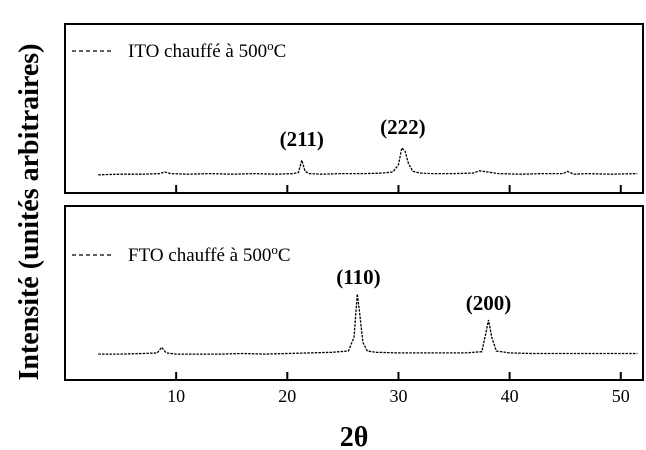 This screenshot has height=450, width=646. I want to click on x-tick-labels: 10 20 30 40 50, so click(398, 396).